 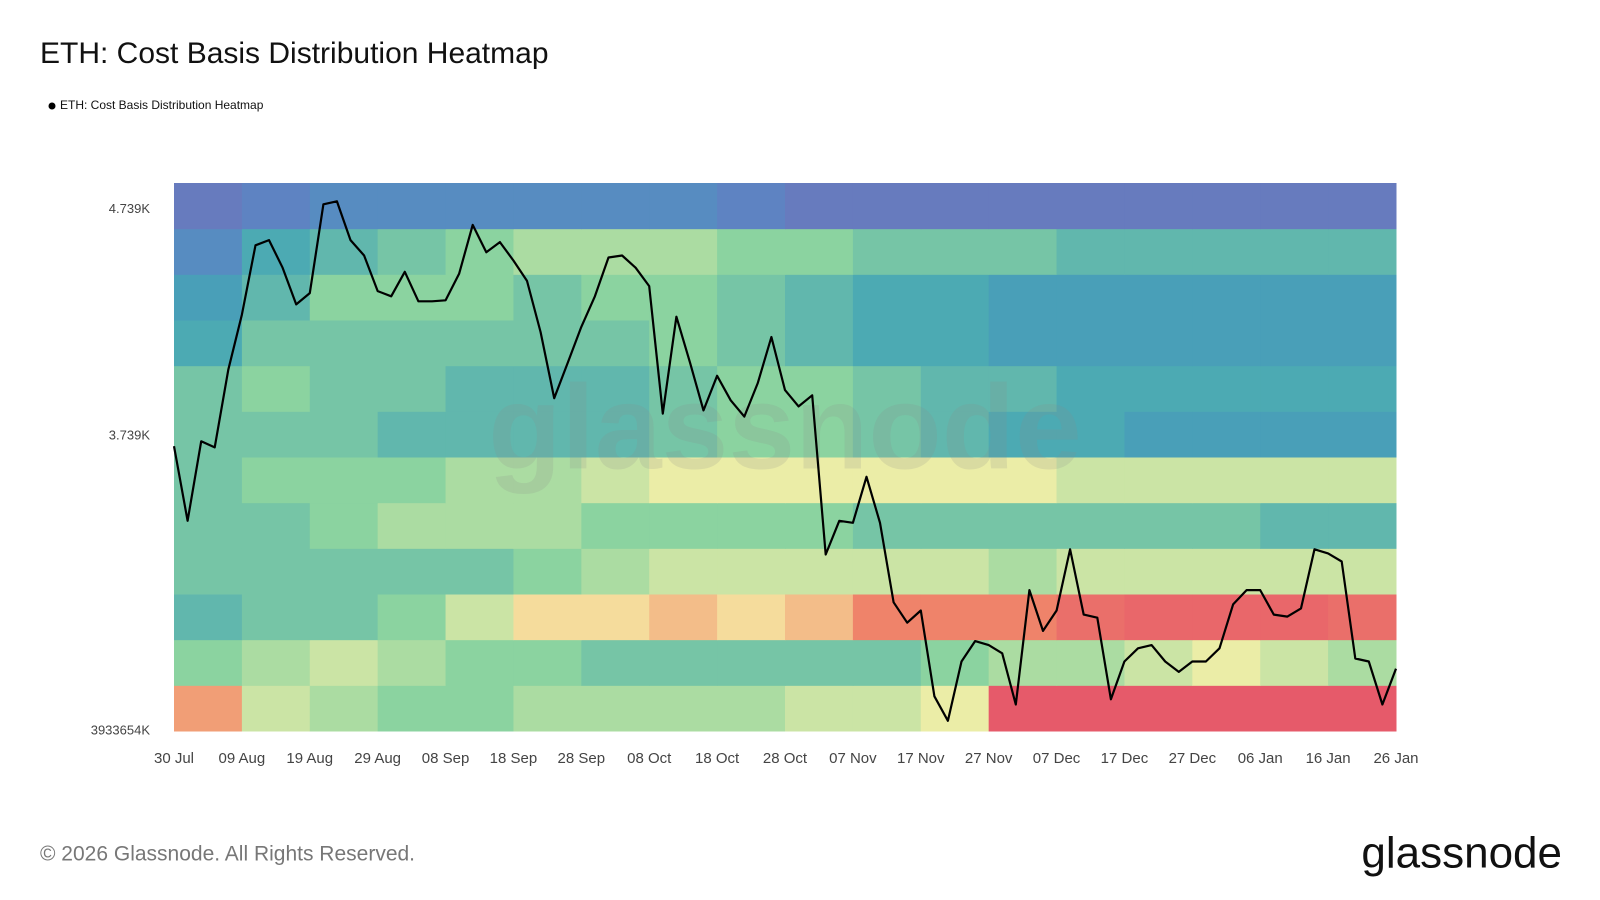 What do you see at coordinates (446, 758) in the screenshot?
I see `x-tick-label: 08 Sep` at bounding box center [446, 758].